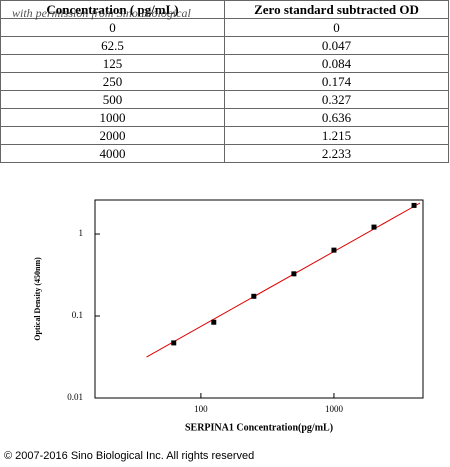 The width and height of the screenshot is (450, 467). Describe the element at coordinates (77, 315) in the screenshot. I see `y-tick-label: 0.1` at that location.